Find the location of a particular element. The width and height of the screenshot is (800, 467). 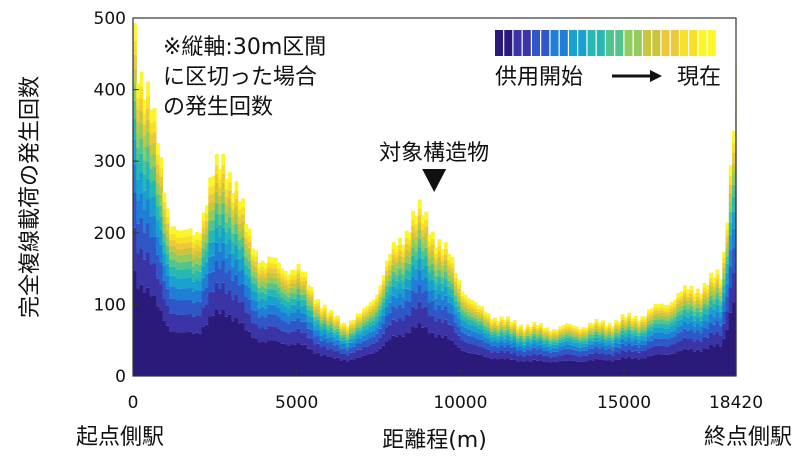

x-axis-label: 距離程(m) is located at coordinates (434, 440).